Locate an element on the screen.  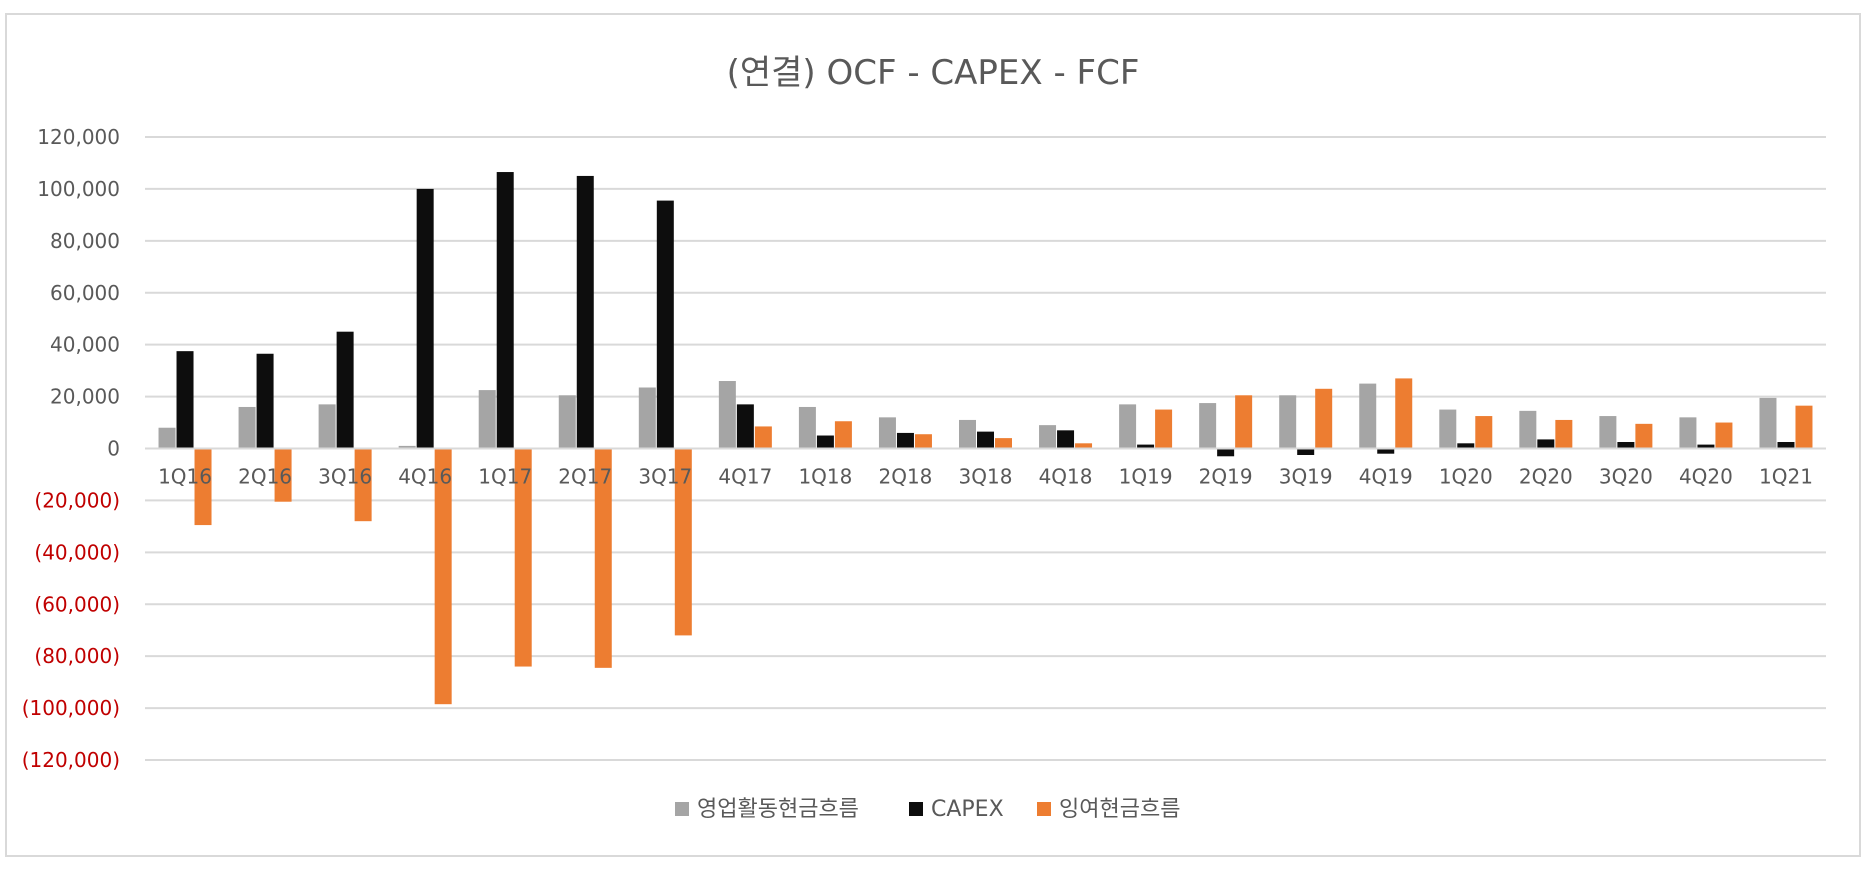
bar-capex-1Q16 is located at coordinates (185, 400).